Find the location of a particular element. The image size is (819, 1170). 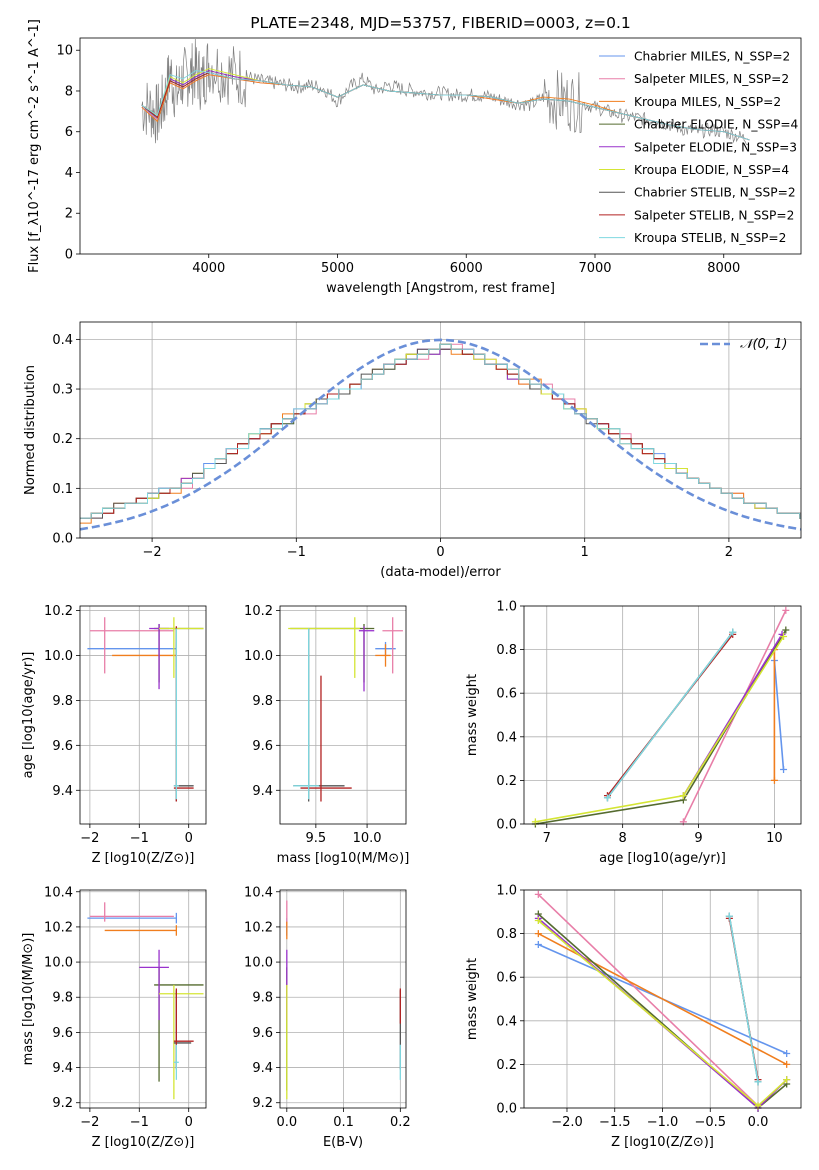

observed-spectrum is located at coordinates (445, 92).